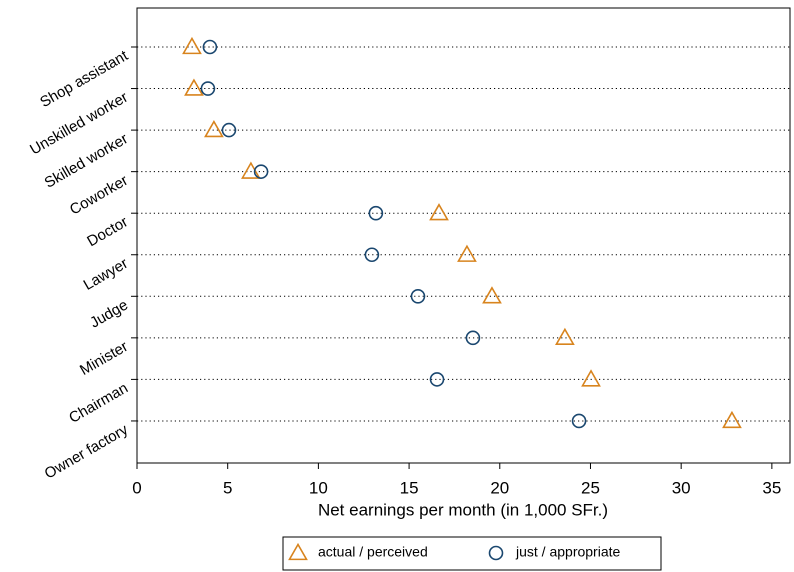 This screenshot has width=794, height=572. I want to click on legend-label: just / appropriate, so click(567, 552).